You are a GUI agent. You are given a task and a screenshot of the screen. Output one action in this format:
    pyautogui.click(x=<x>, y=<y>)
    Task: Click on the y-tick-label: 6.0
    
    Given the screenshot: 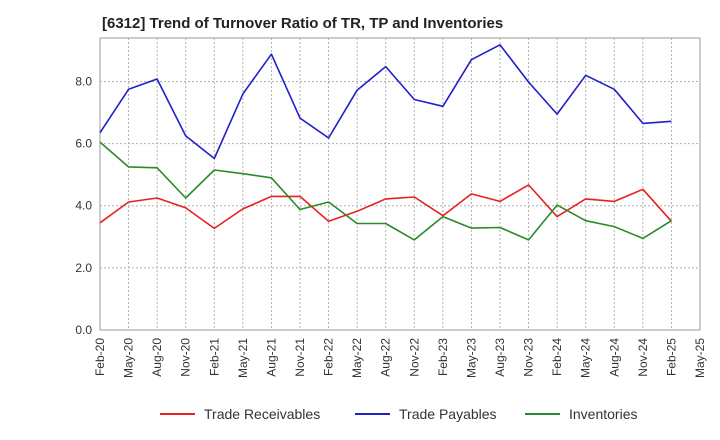 What is the action you would take?
    pyautogui.click(x=83, y=144)
    